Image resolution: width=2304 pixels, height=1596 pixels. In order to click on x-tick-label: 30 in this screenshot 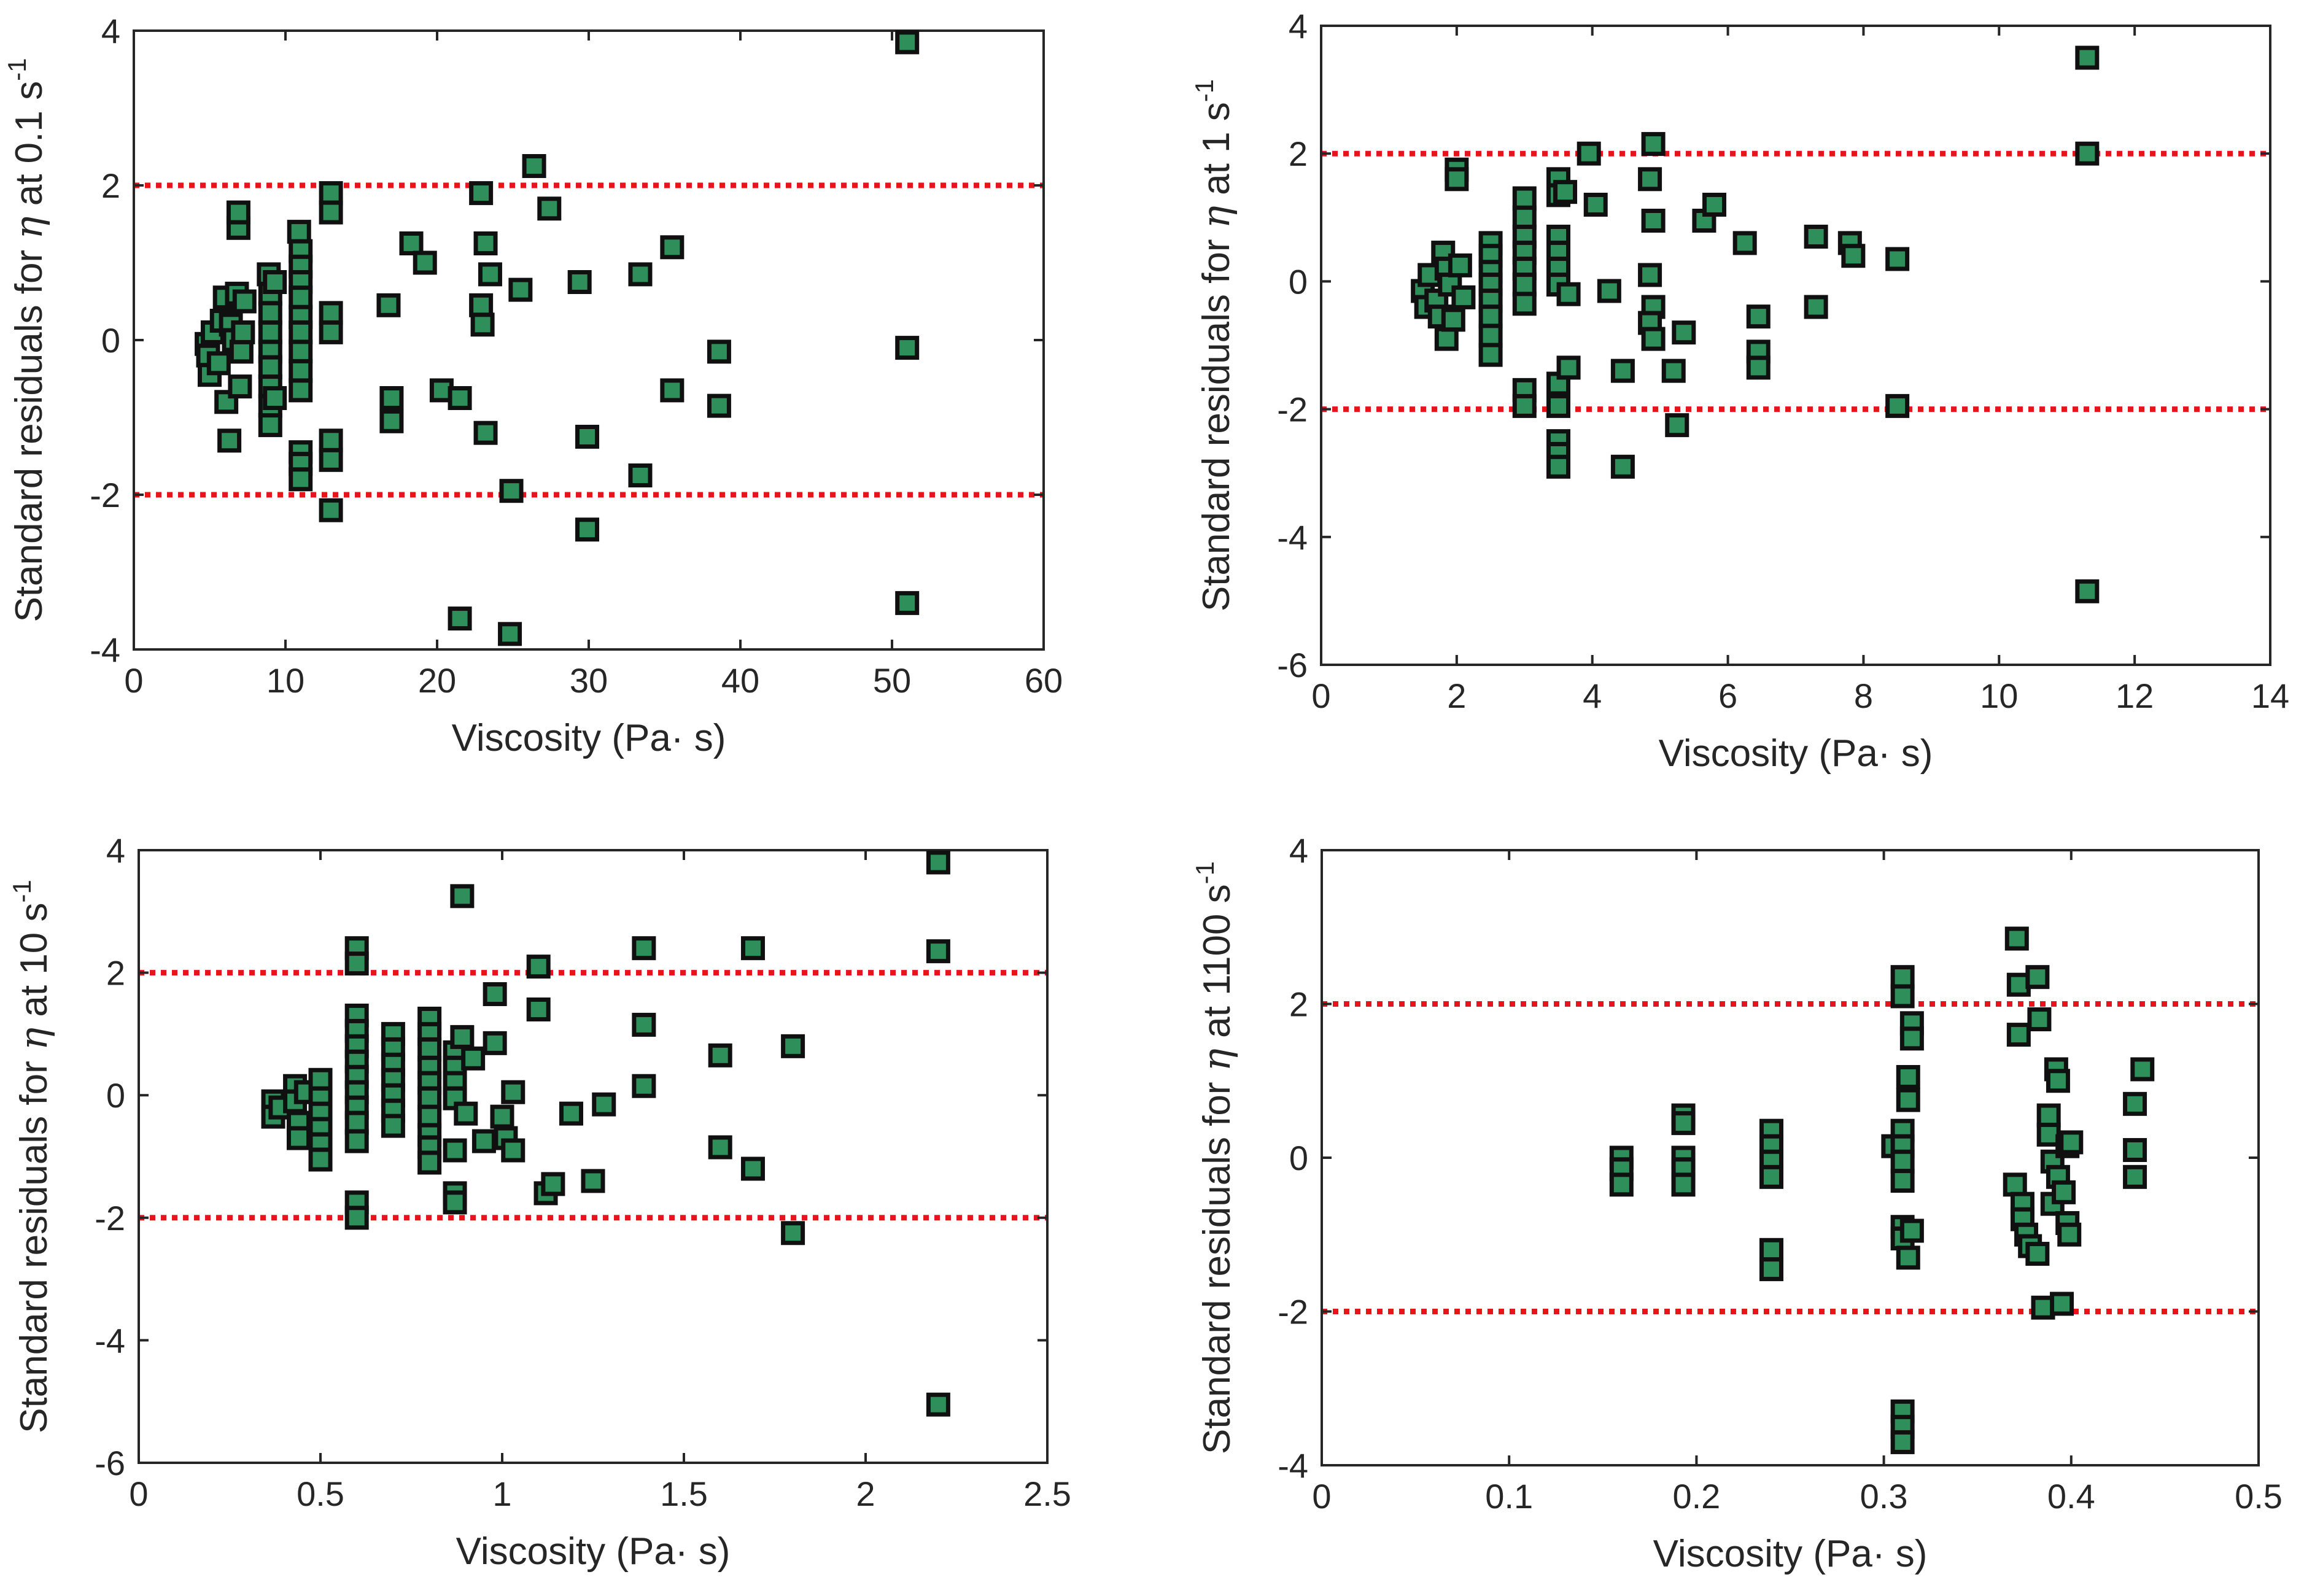, I will do `click(589, 680)`.